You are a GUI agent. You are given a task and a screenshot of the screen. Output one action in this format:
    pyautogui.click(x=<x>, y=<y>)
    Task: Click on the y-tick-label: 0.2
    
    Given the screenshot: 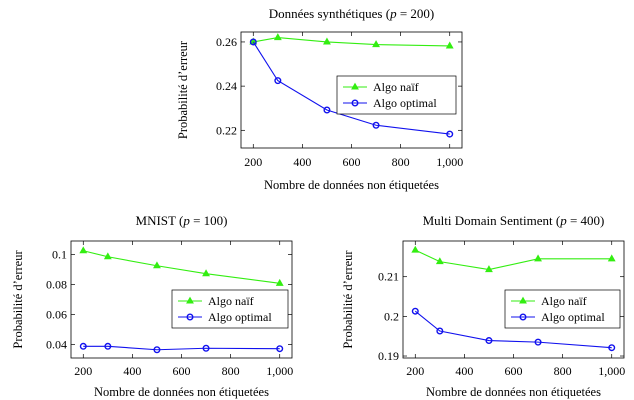 What is the action you would take?
    pyautogui.click(x=391, y=316)
    